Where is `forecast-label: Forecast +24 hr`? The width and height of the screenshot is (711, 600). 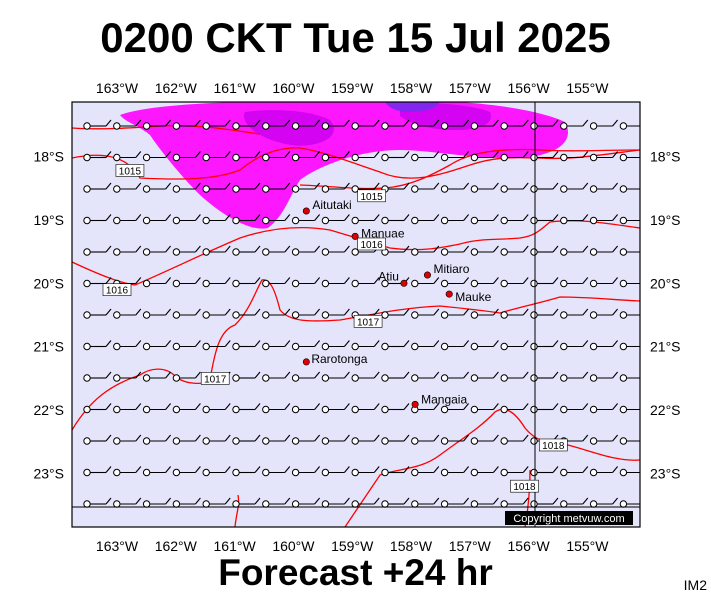 forecast-label: Forecast +24 hr is located at coordinates (355, 572).